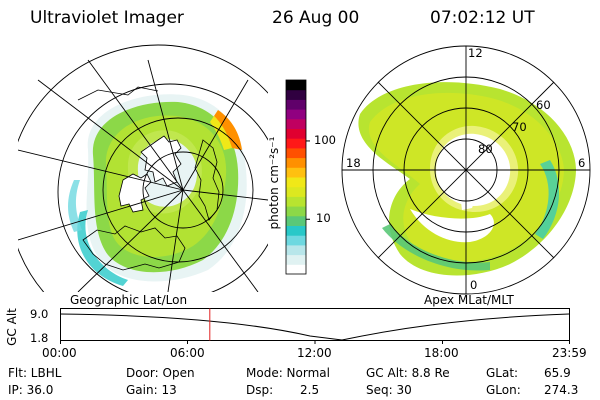  Describe the element at coordinates (129, 300) in the screenshot. I see `geographic-map-label: Geographic Lat/Lon` at that location.